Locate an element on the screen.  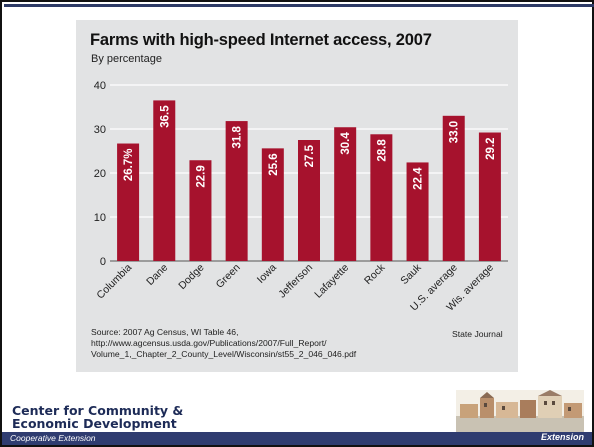
data-label: 22.4 is located at coordinates (419, 178).